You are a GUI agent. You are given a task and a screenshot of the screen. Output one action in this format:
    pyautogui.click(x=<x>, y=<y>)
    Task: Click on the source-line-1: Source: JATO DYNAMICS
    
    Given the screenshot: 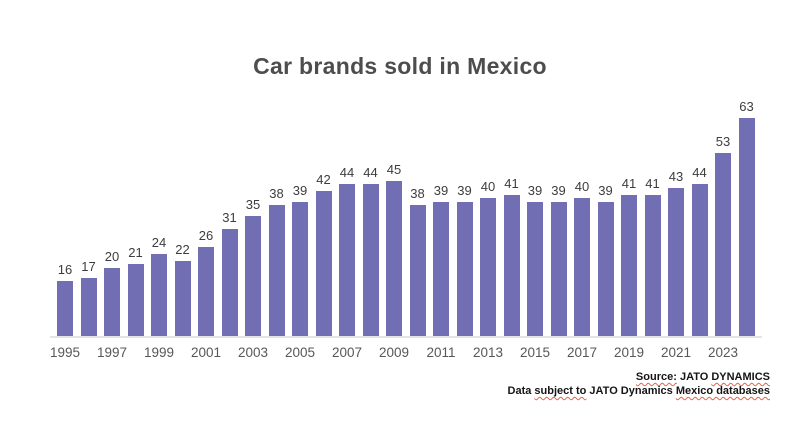 What is the action you would take?
    pyautogui.click(x=639, y=377)
    